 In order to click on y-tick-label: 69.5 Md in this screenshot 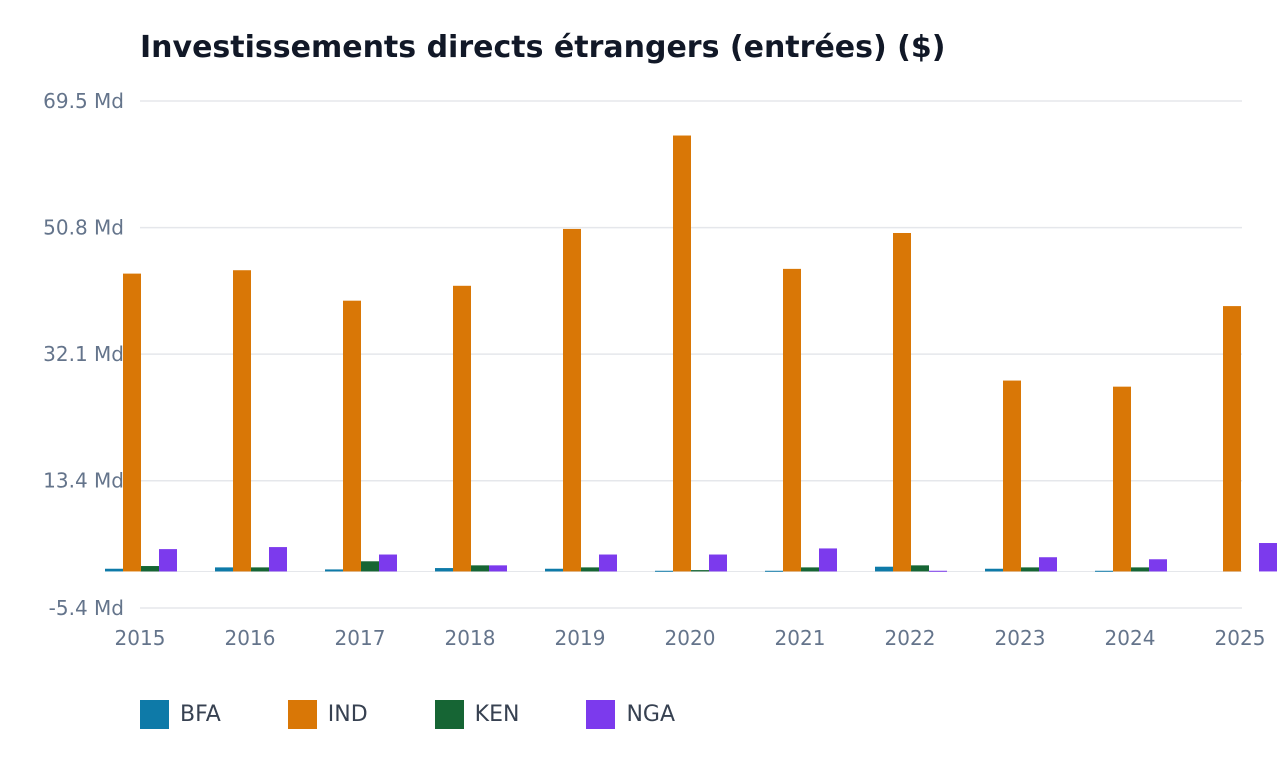, I will do `click(83, 101)`.